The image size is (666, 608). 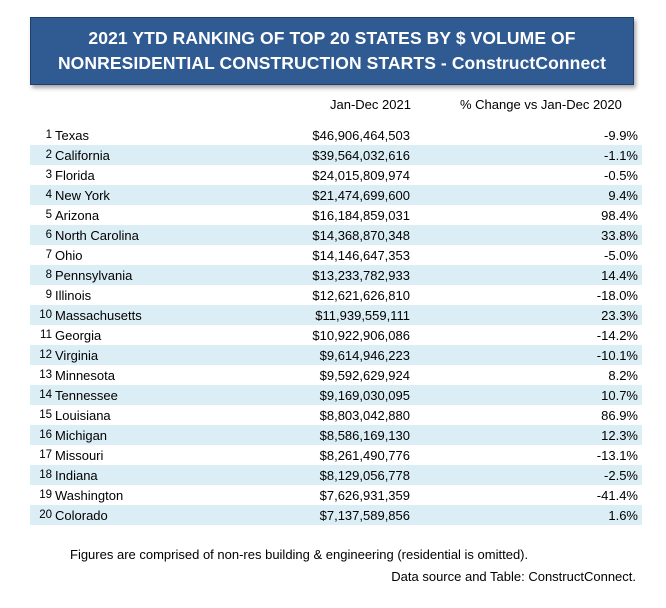 I want to click on table-row: 1 Texas $46,906,464,503 -9.9%, so click(x=336, y=135).